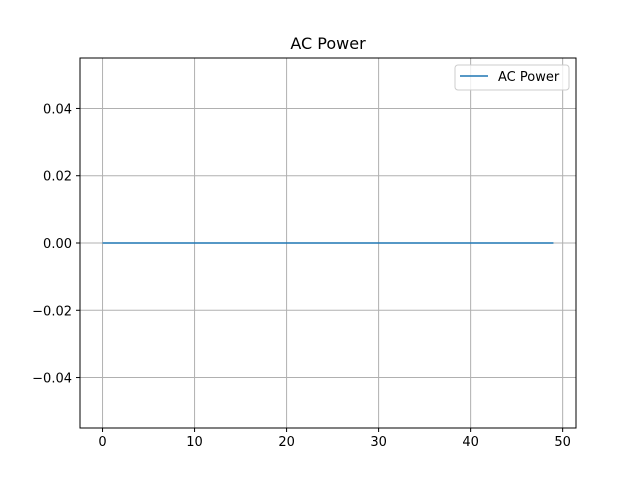 Image resolution: width=640 pixels, height=480 pixels. Describe the element at coordinates (328, 43) in the screenshot. I see `chart-title: AC Power` at that location.